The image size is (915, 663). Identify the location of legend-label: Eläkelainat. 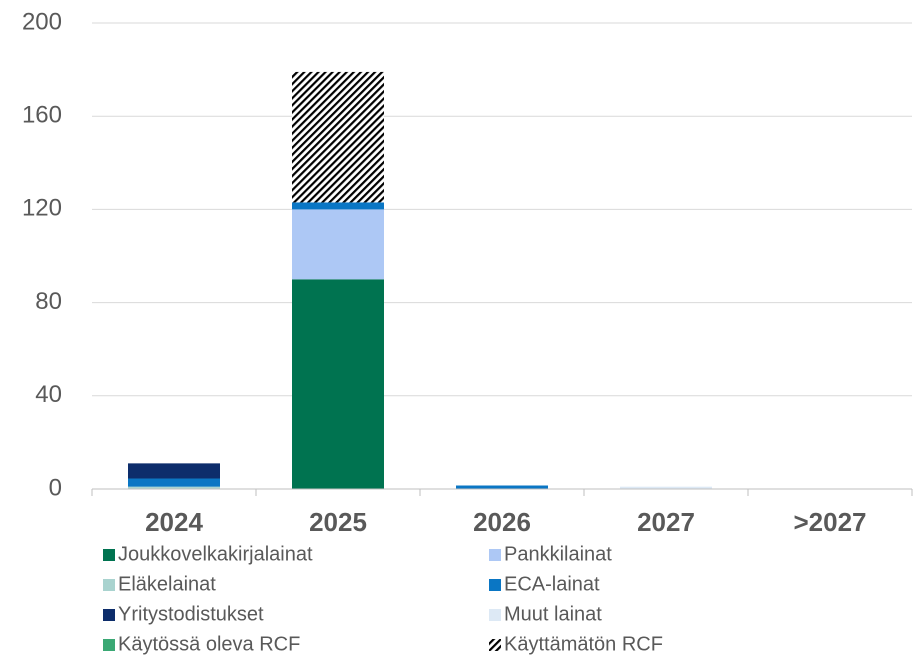
(167, 584).